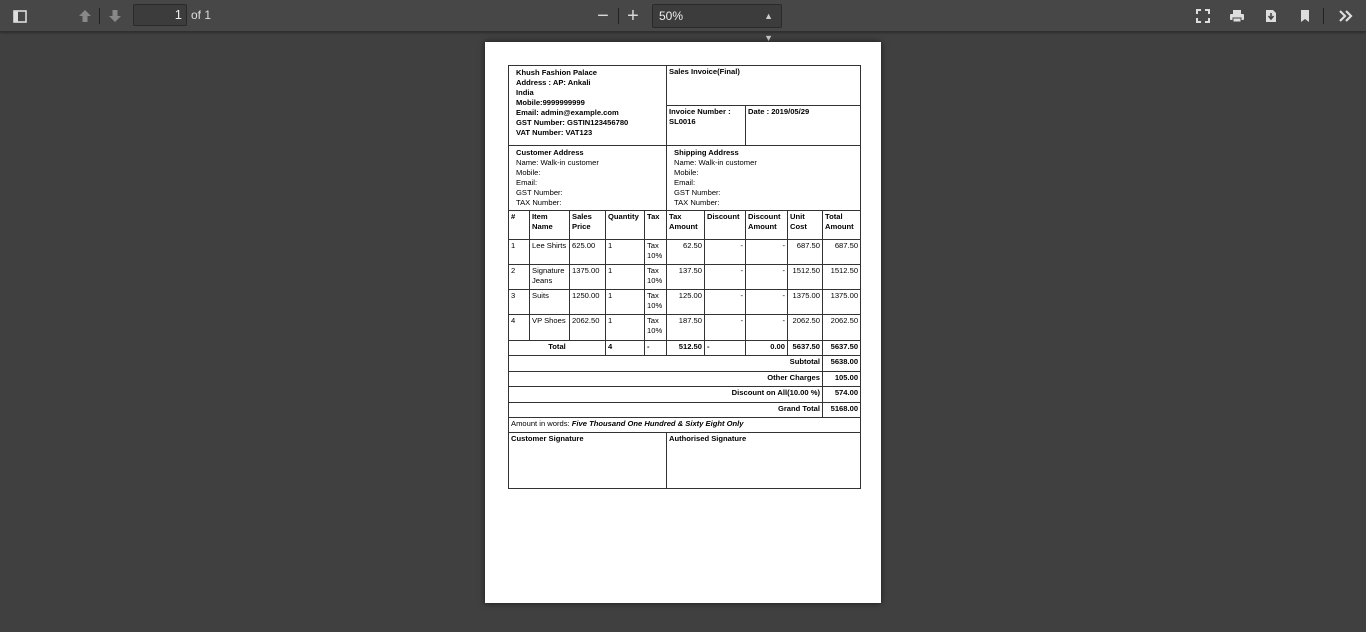 Image resolution: width=1366 pixels, height=632 pixels. I want to click on summary-row: Grand Total 5168.00, so click(685, 409).